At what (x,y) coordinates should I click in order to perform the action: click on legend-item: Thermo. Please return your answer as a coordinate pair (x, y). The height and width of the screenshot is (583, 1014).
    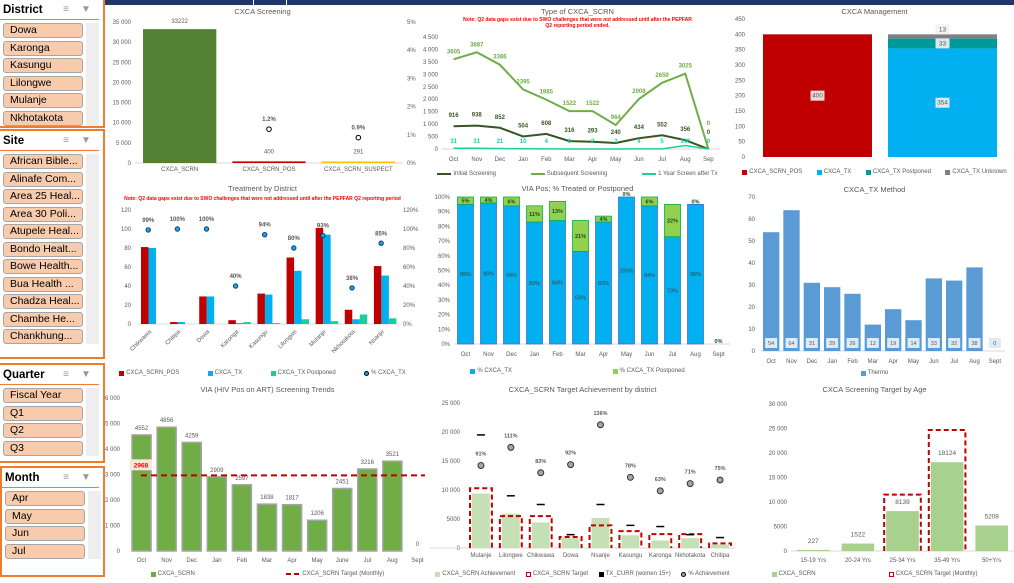
    Looking at the image, I should click on (874, 373).